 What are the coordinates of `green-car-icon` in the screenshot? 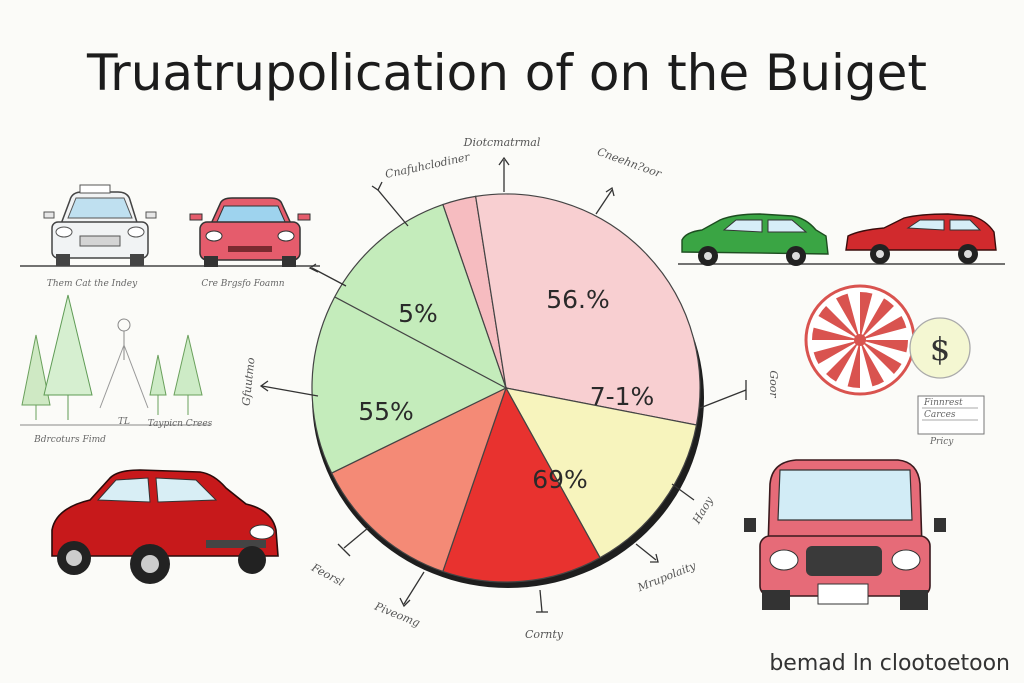 It's located at (755, 239).